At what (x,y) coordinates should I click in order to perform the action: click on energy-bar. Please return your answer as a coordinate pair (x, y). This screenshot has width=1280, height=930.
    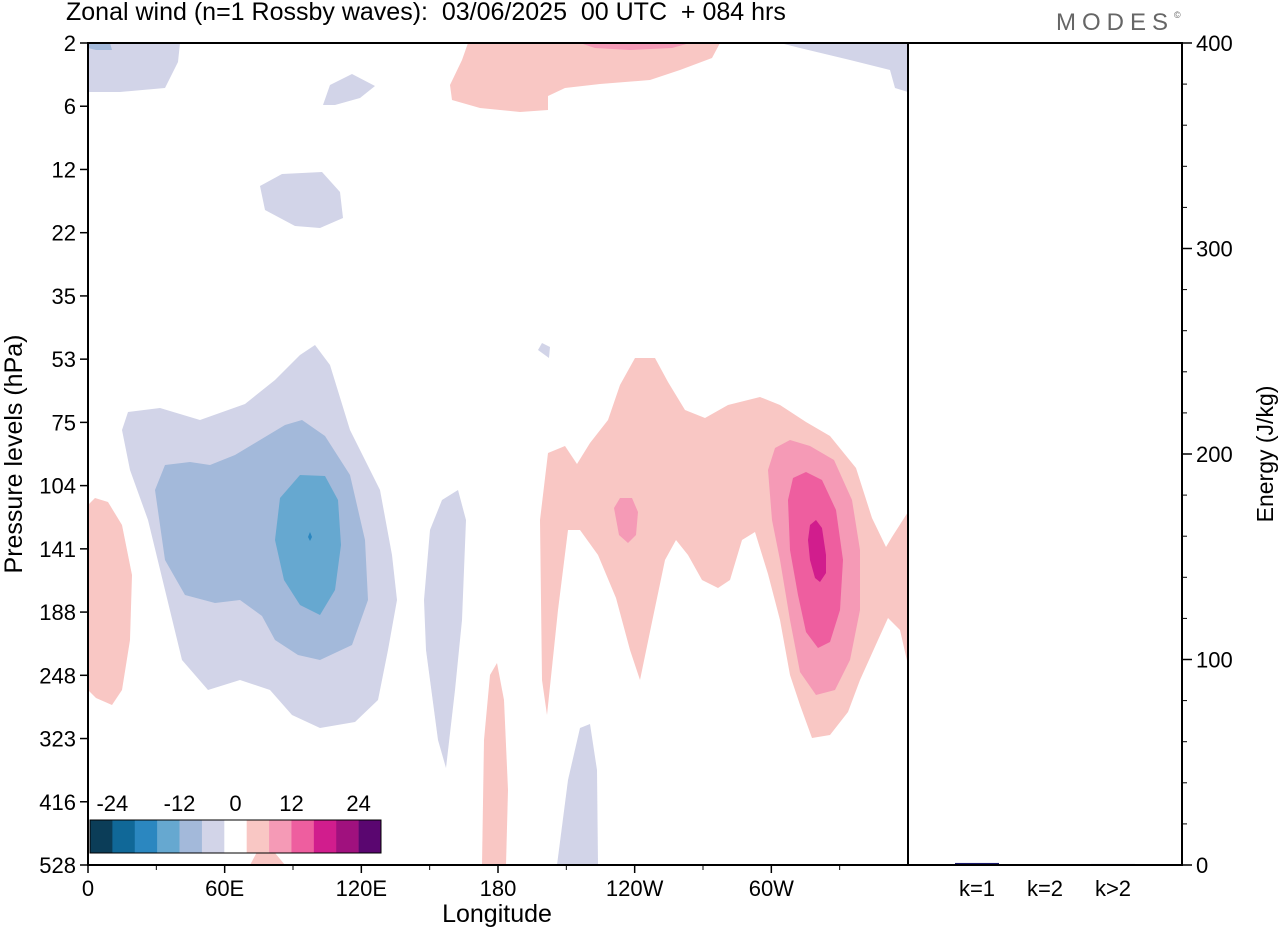
    Looking at the image, I should click on (977, 863).